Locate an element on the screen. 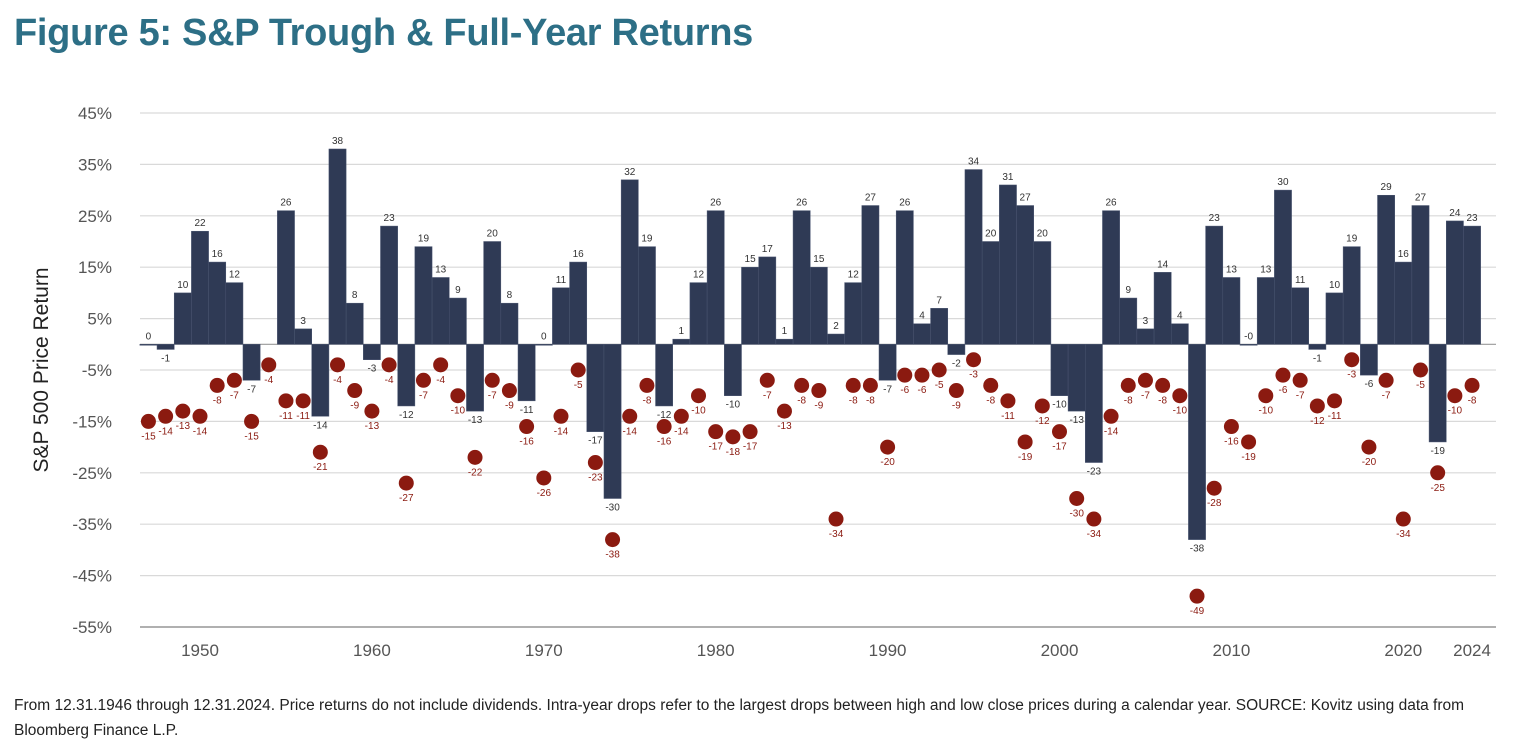 The height and width of the screenshot is (753, 1536). bar-value-label: 8 is located at coordinates (355, 295).